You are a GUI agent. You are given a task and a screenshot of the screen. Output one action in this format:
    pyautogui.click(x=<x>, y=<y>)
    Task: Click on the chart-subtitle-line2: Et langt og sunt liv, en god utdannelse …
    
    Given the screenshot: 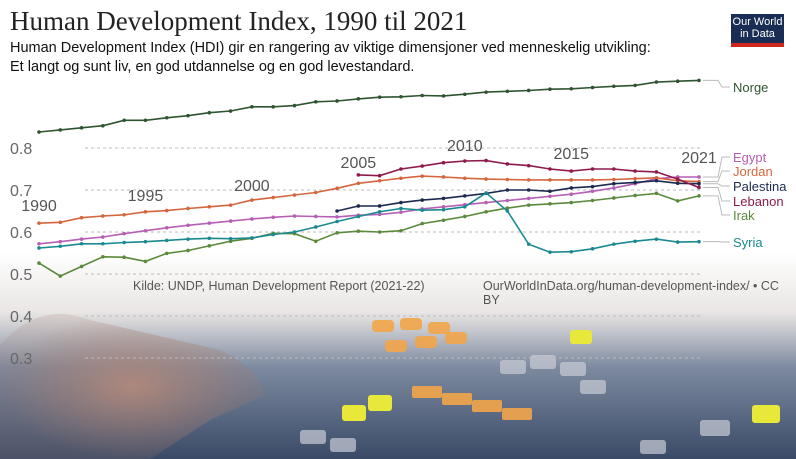 What is the action you would take?
    pyautogui.click(x=212, y=67)
    